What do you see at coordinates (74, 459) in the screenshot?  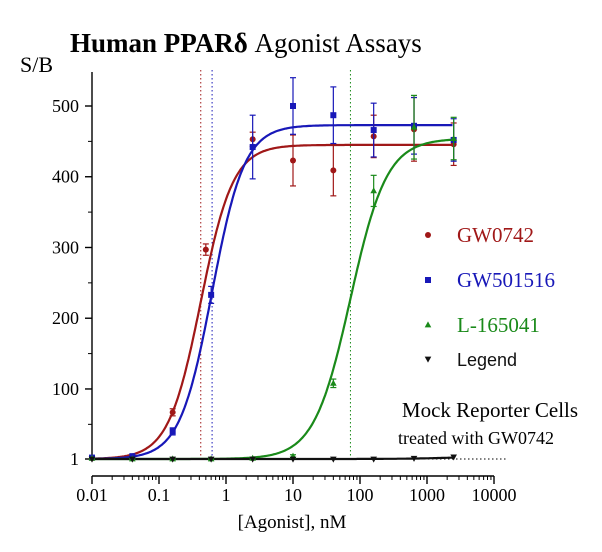 I see `y-tick-label: 1` at bounding box center [74, 459].